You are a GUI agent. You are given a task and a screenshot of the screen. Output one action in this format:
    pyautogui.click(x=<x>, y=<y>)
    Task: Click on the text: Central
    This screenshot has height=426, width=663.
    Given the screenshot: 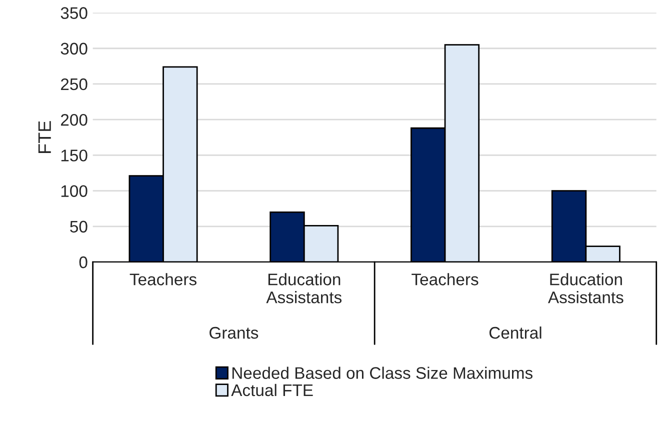 What is the action you would take?
    pyautogui.click(x=515, y=332)
    